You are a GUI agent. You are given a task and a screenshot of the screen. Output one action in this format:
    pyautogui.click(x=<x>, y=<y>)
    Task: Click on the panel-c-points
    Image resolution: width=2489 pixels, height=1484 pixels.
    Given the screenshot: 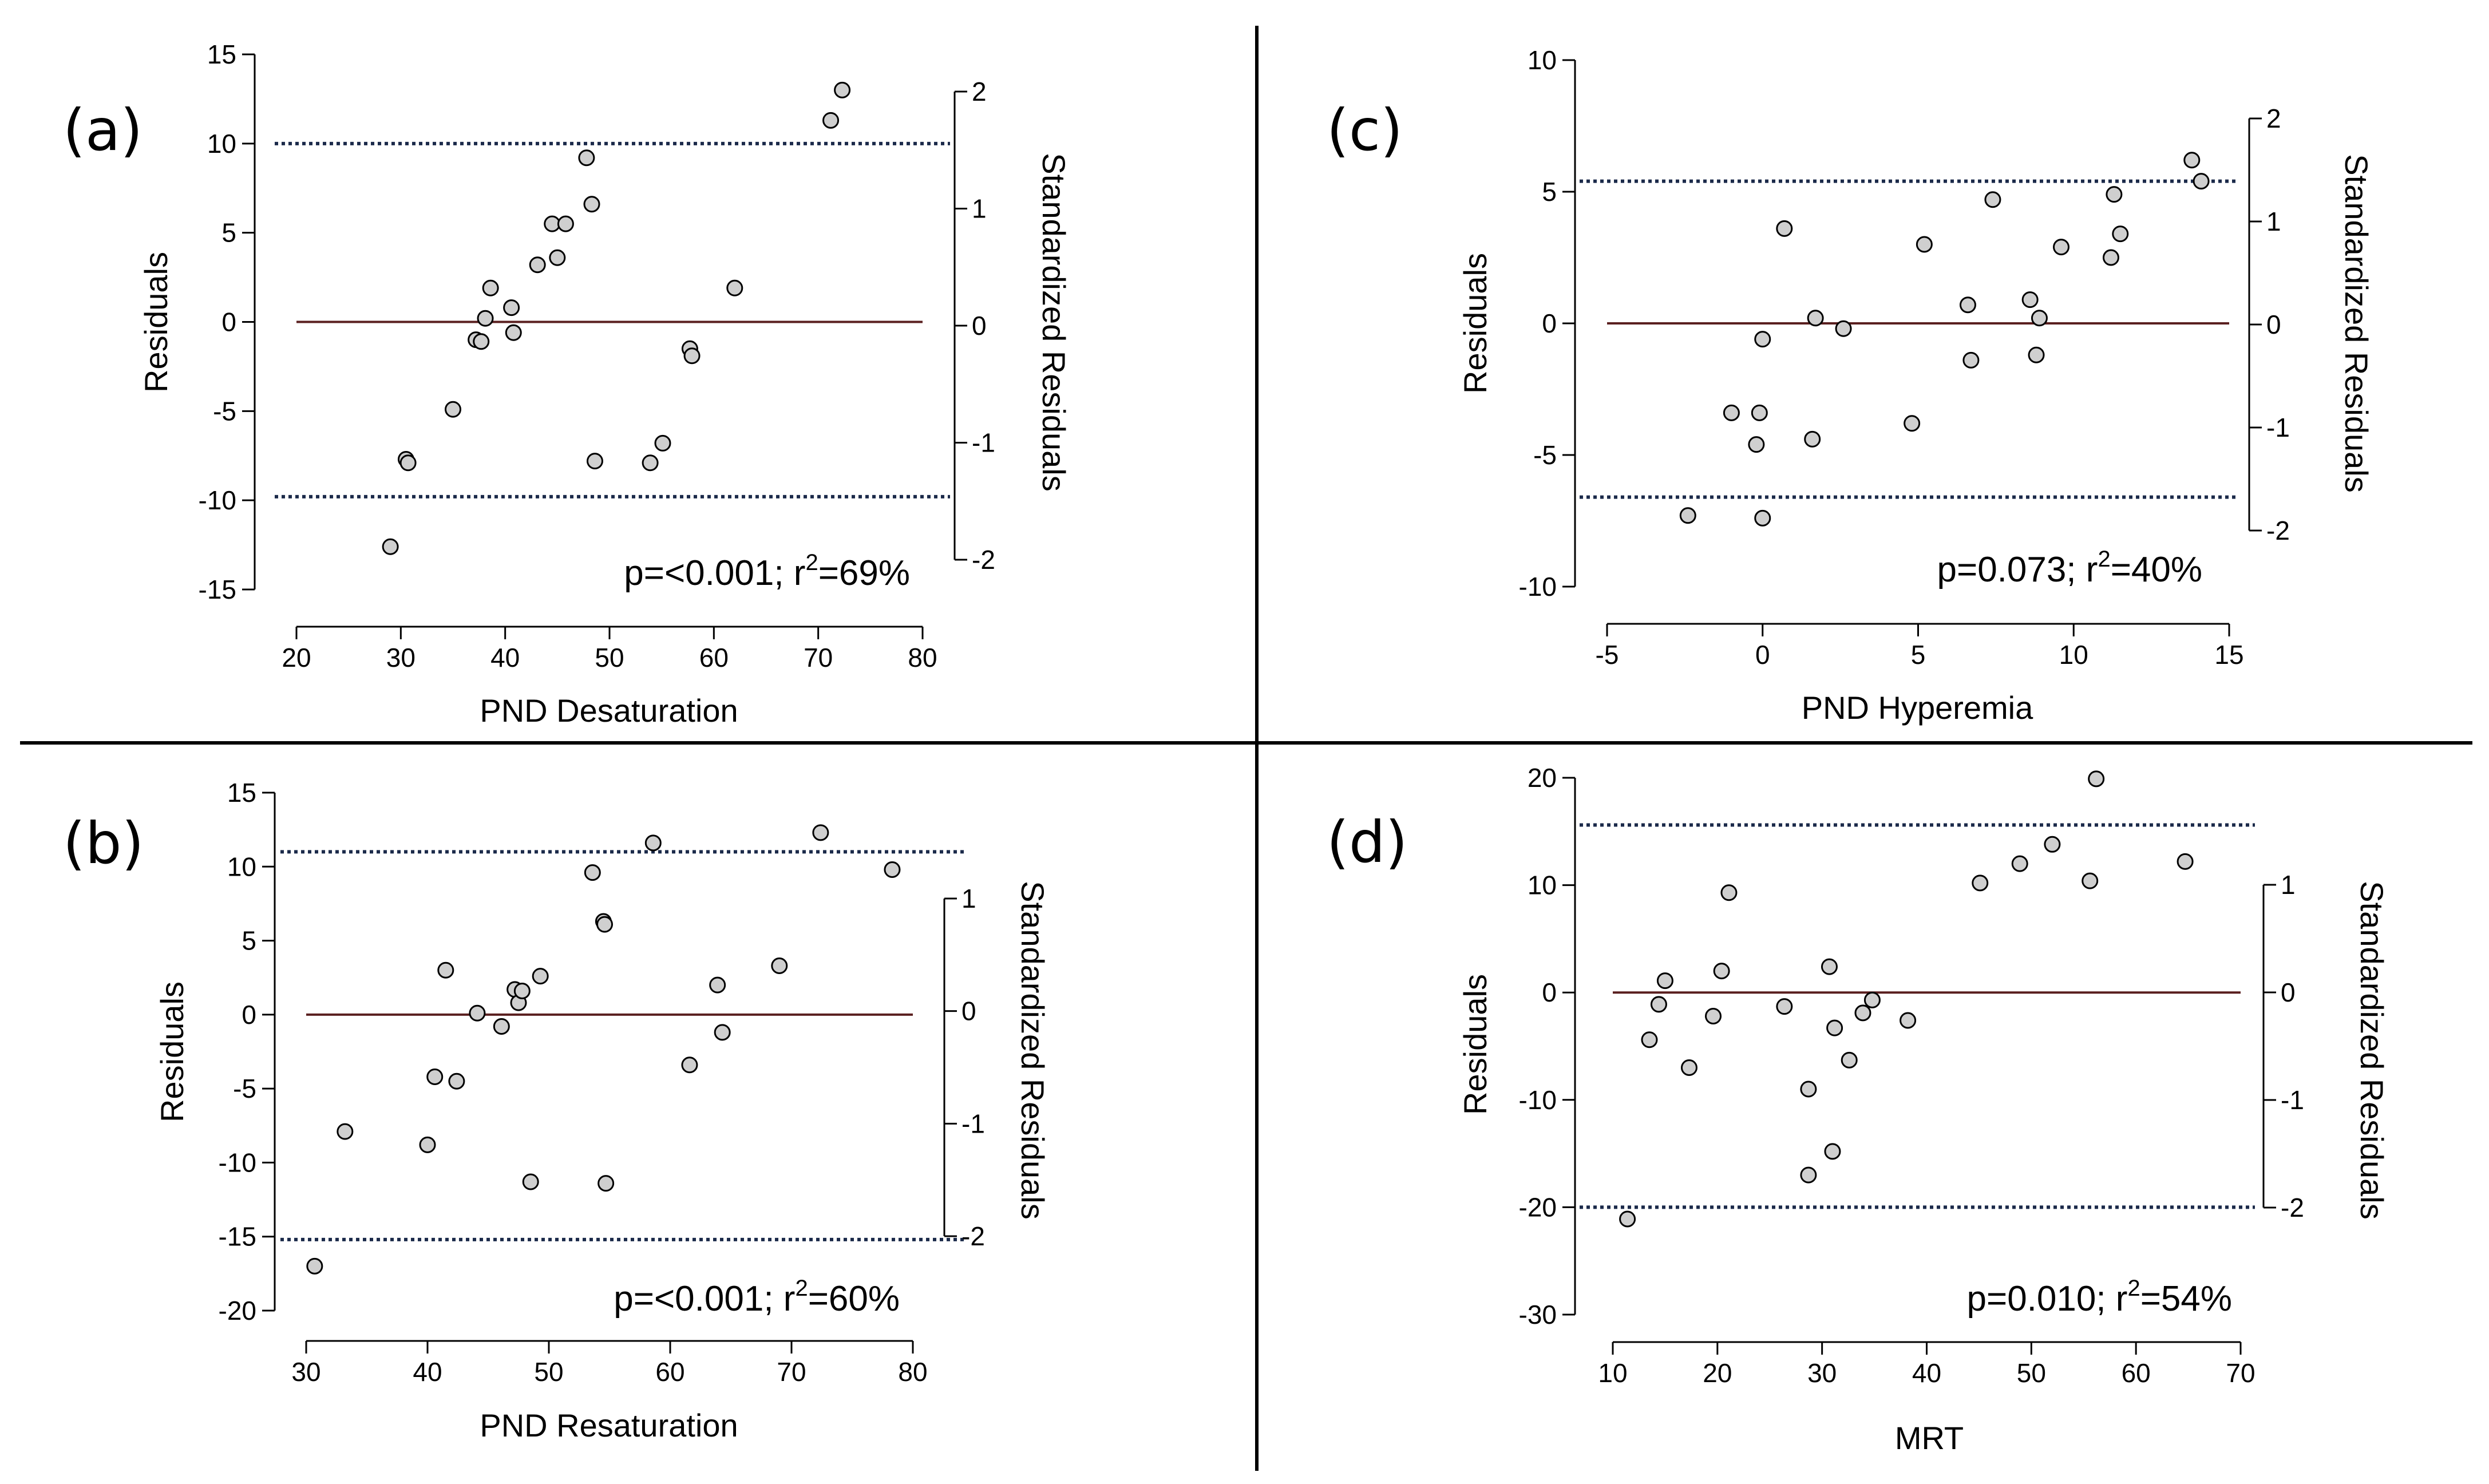 What is the action you would take?
    pyautogui.click(x=1945, y=339)
    